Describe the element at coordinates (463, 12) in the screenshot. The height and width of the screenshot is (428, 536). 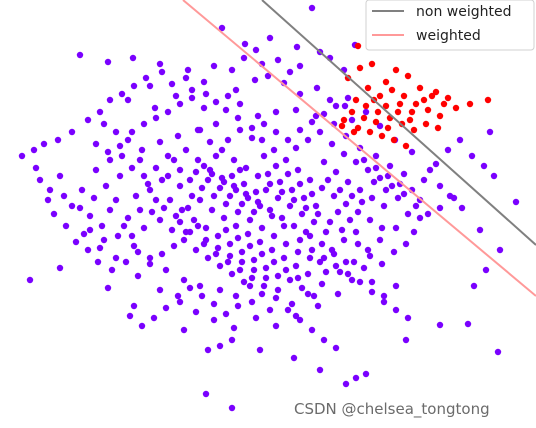
I see `legend-label-non-weighted: non weighted` at that location.